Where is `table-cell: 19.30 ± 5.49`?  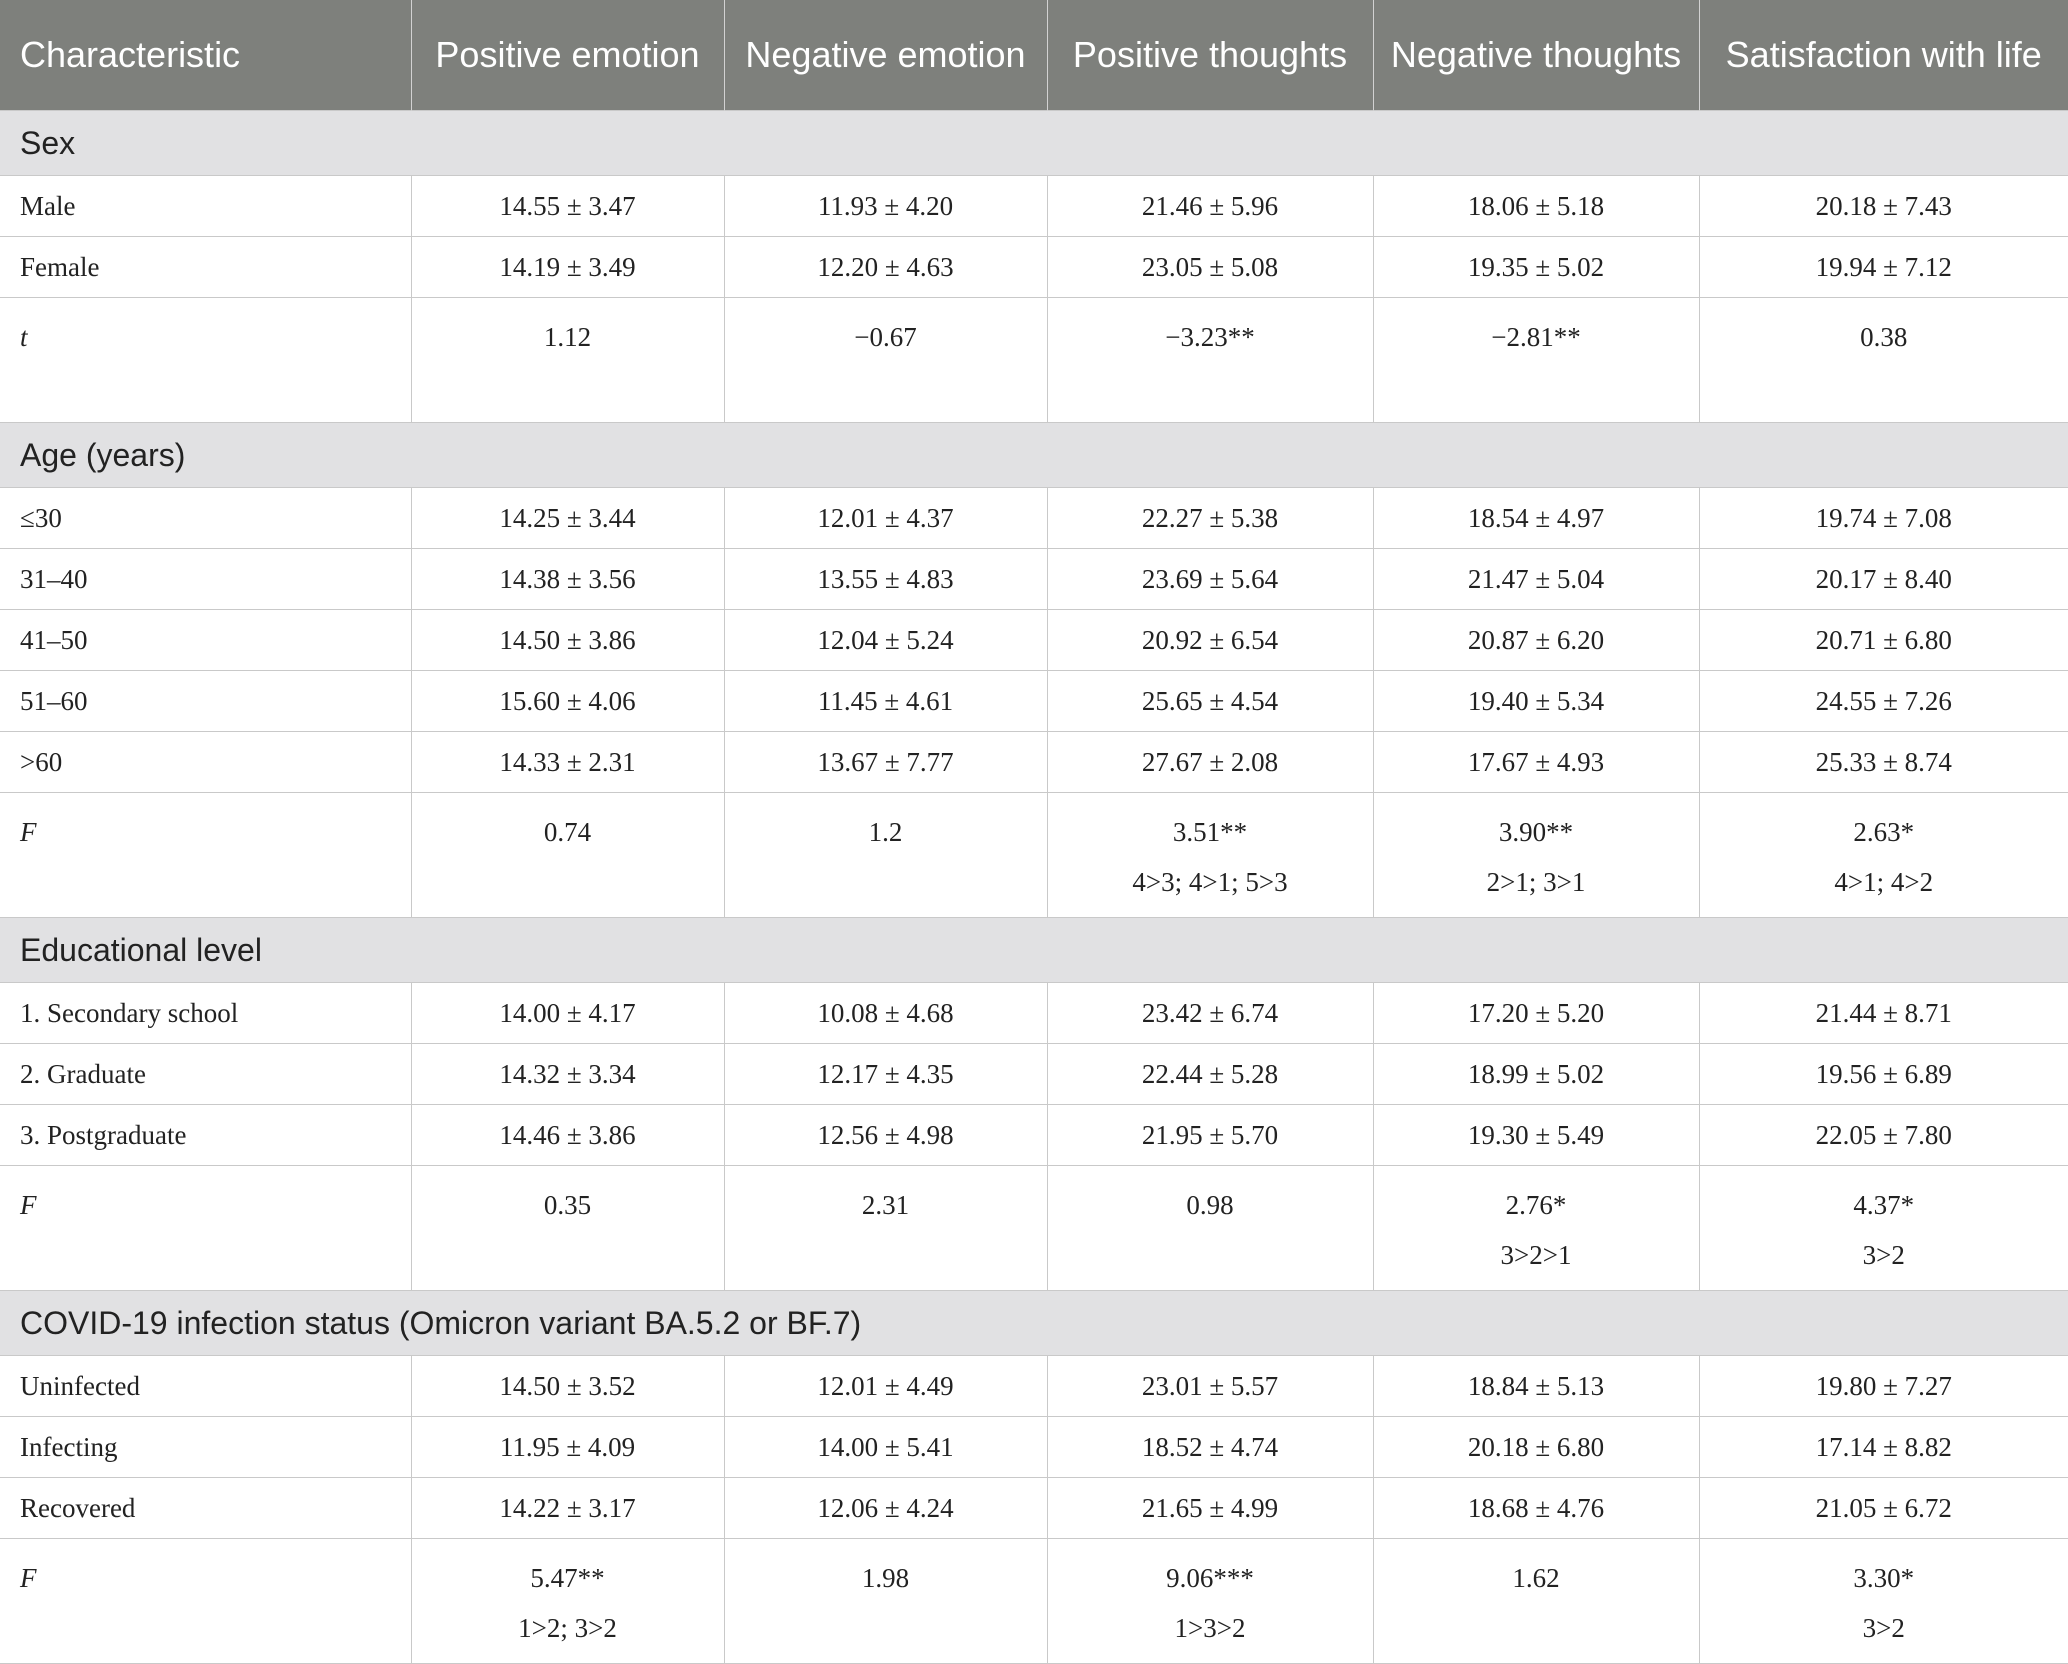
table-cell: 19.30 ± 5.49 is located at coordinates (1536, 1135).